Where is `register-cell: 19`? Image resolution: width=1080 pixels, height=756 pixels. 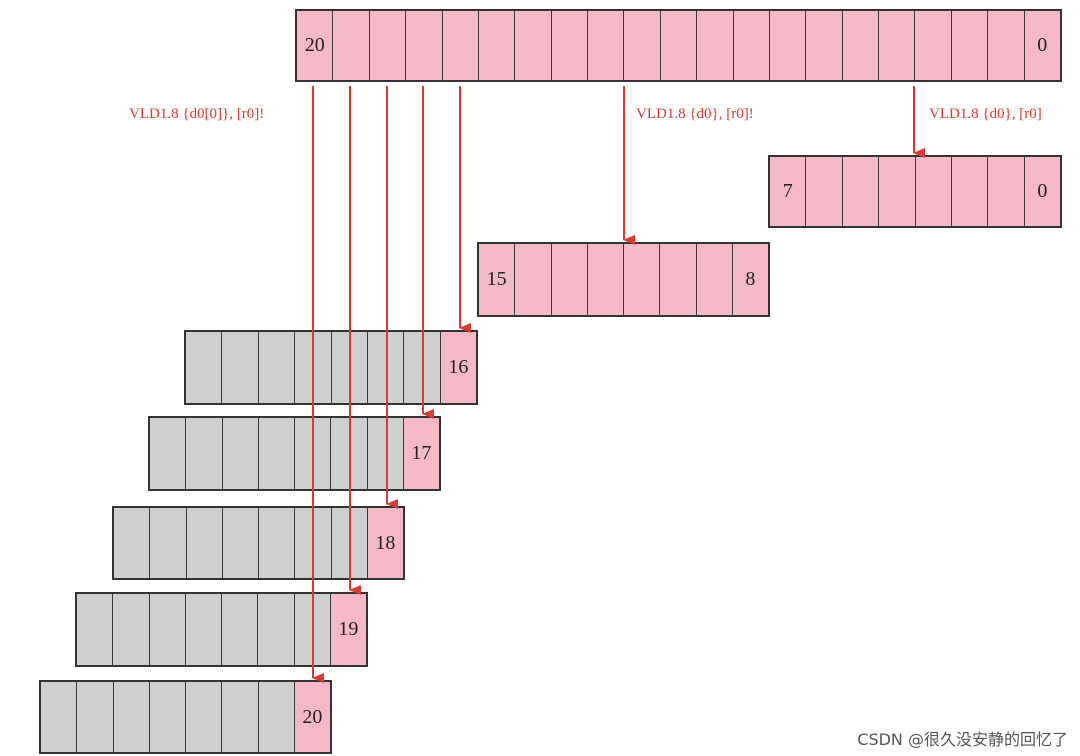 register-cell: 19 is located at coordinates (348, 629).